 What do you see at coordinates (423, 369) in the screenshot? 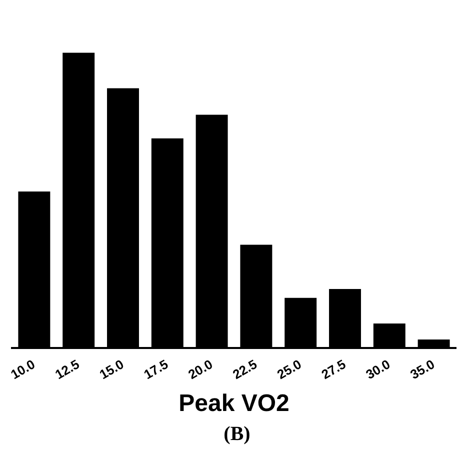
I see `x-tick-label: 35.0` at bounding box center [423, 369].